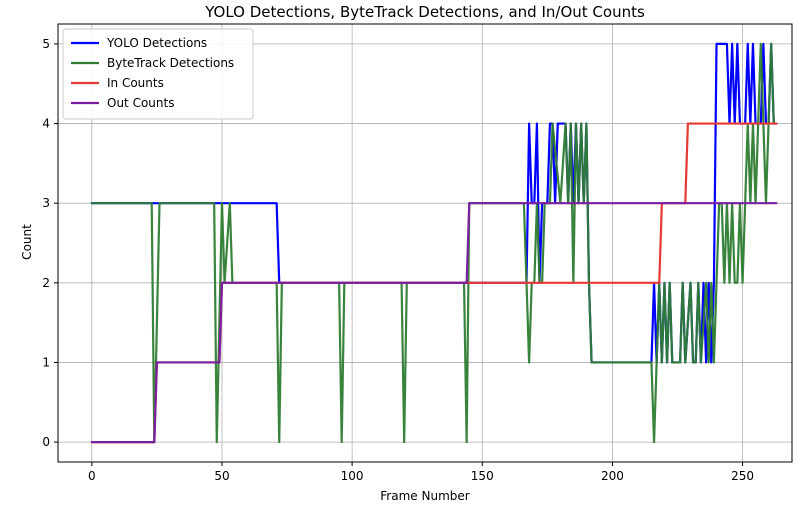 Image resolution: width=800 pixels, height=513 pixels. I want to click on x-tick-label: 200, so click(612, 476).